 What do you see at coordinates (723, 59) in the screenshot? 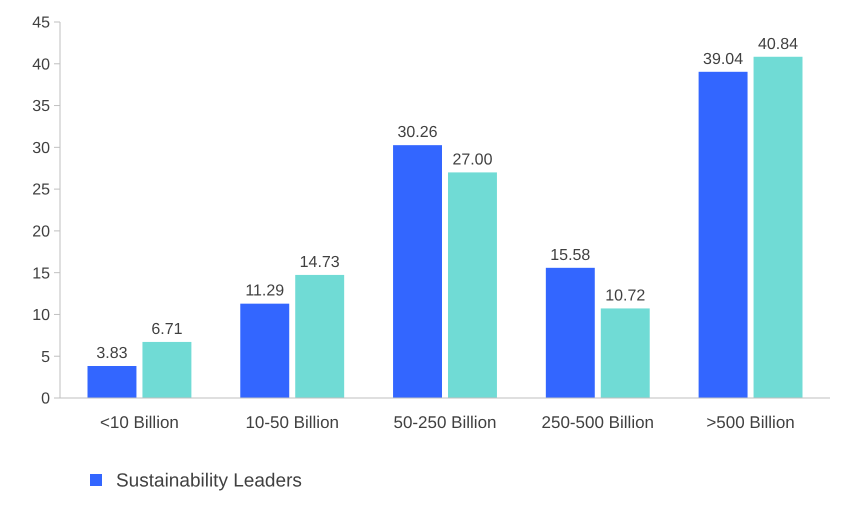
I see `data-label: 39.04` at bounding box center [723, 59].